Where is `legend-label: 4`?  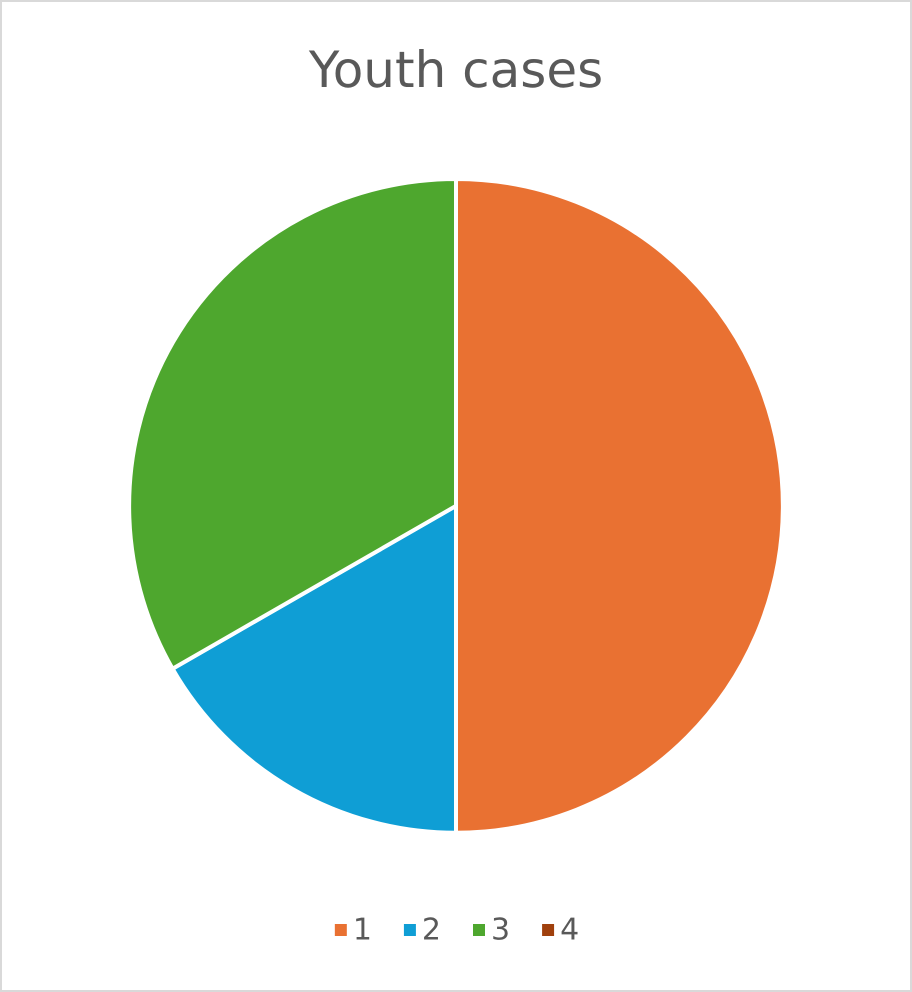 legend-label: 4 is located at coordinates (570, 930).